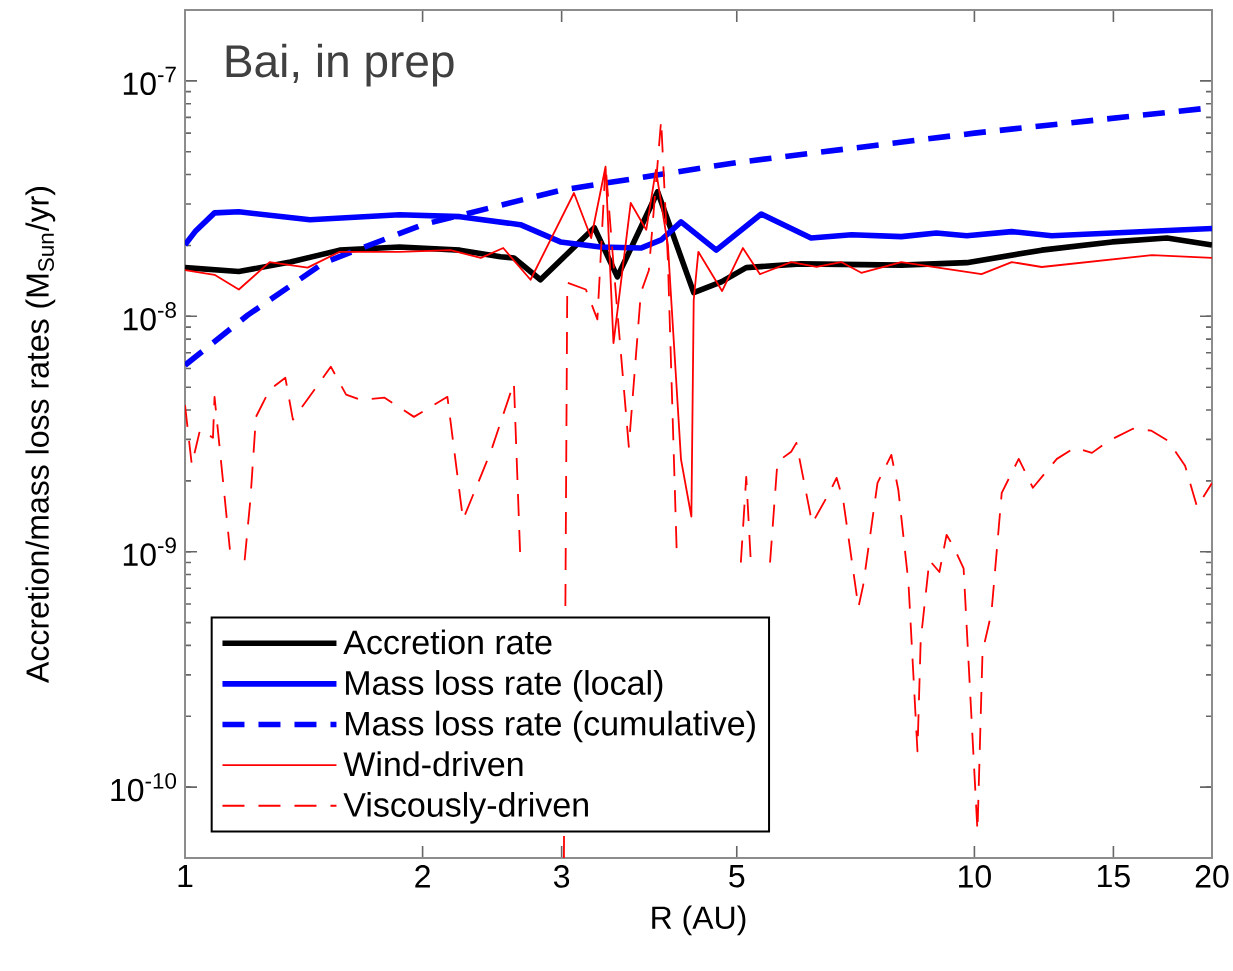  What do you see at coordinates (149, 81) in the screenshot?
I see `y-tick-label: 10$^{-7}$` at bounding box center [149, 81].